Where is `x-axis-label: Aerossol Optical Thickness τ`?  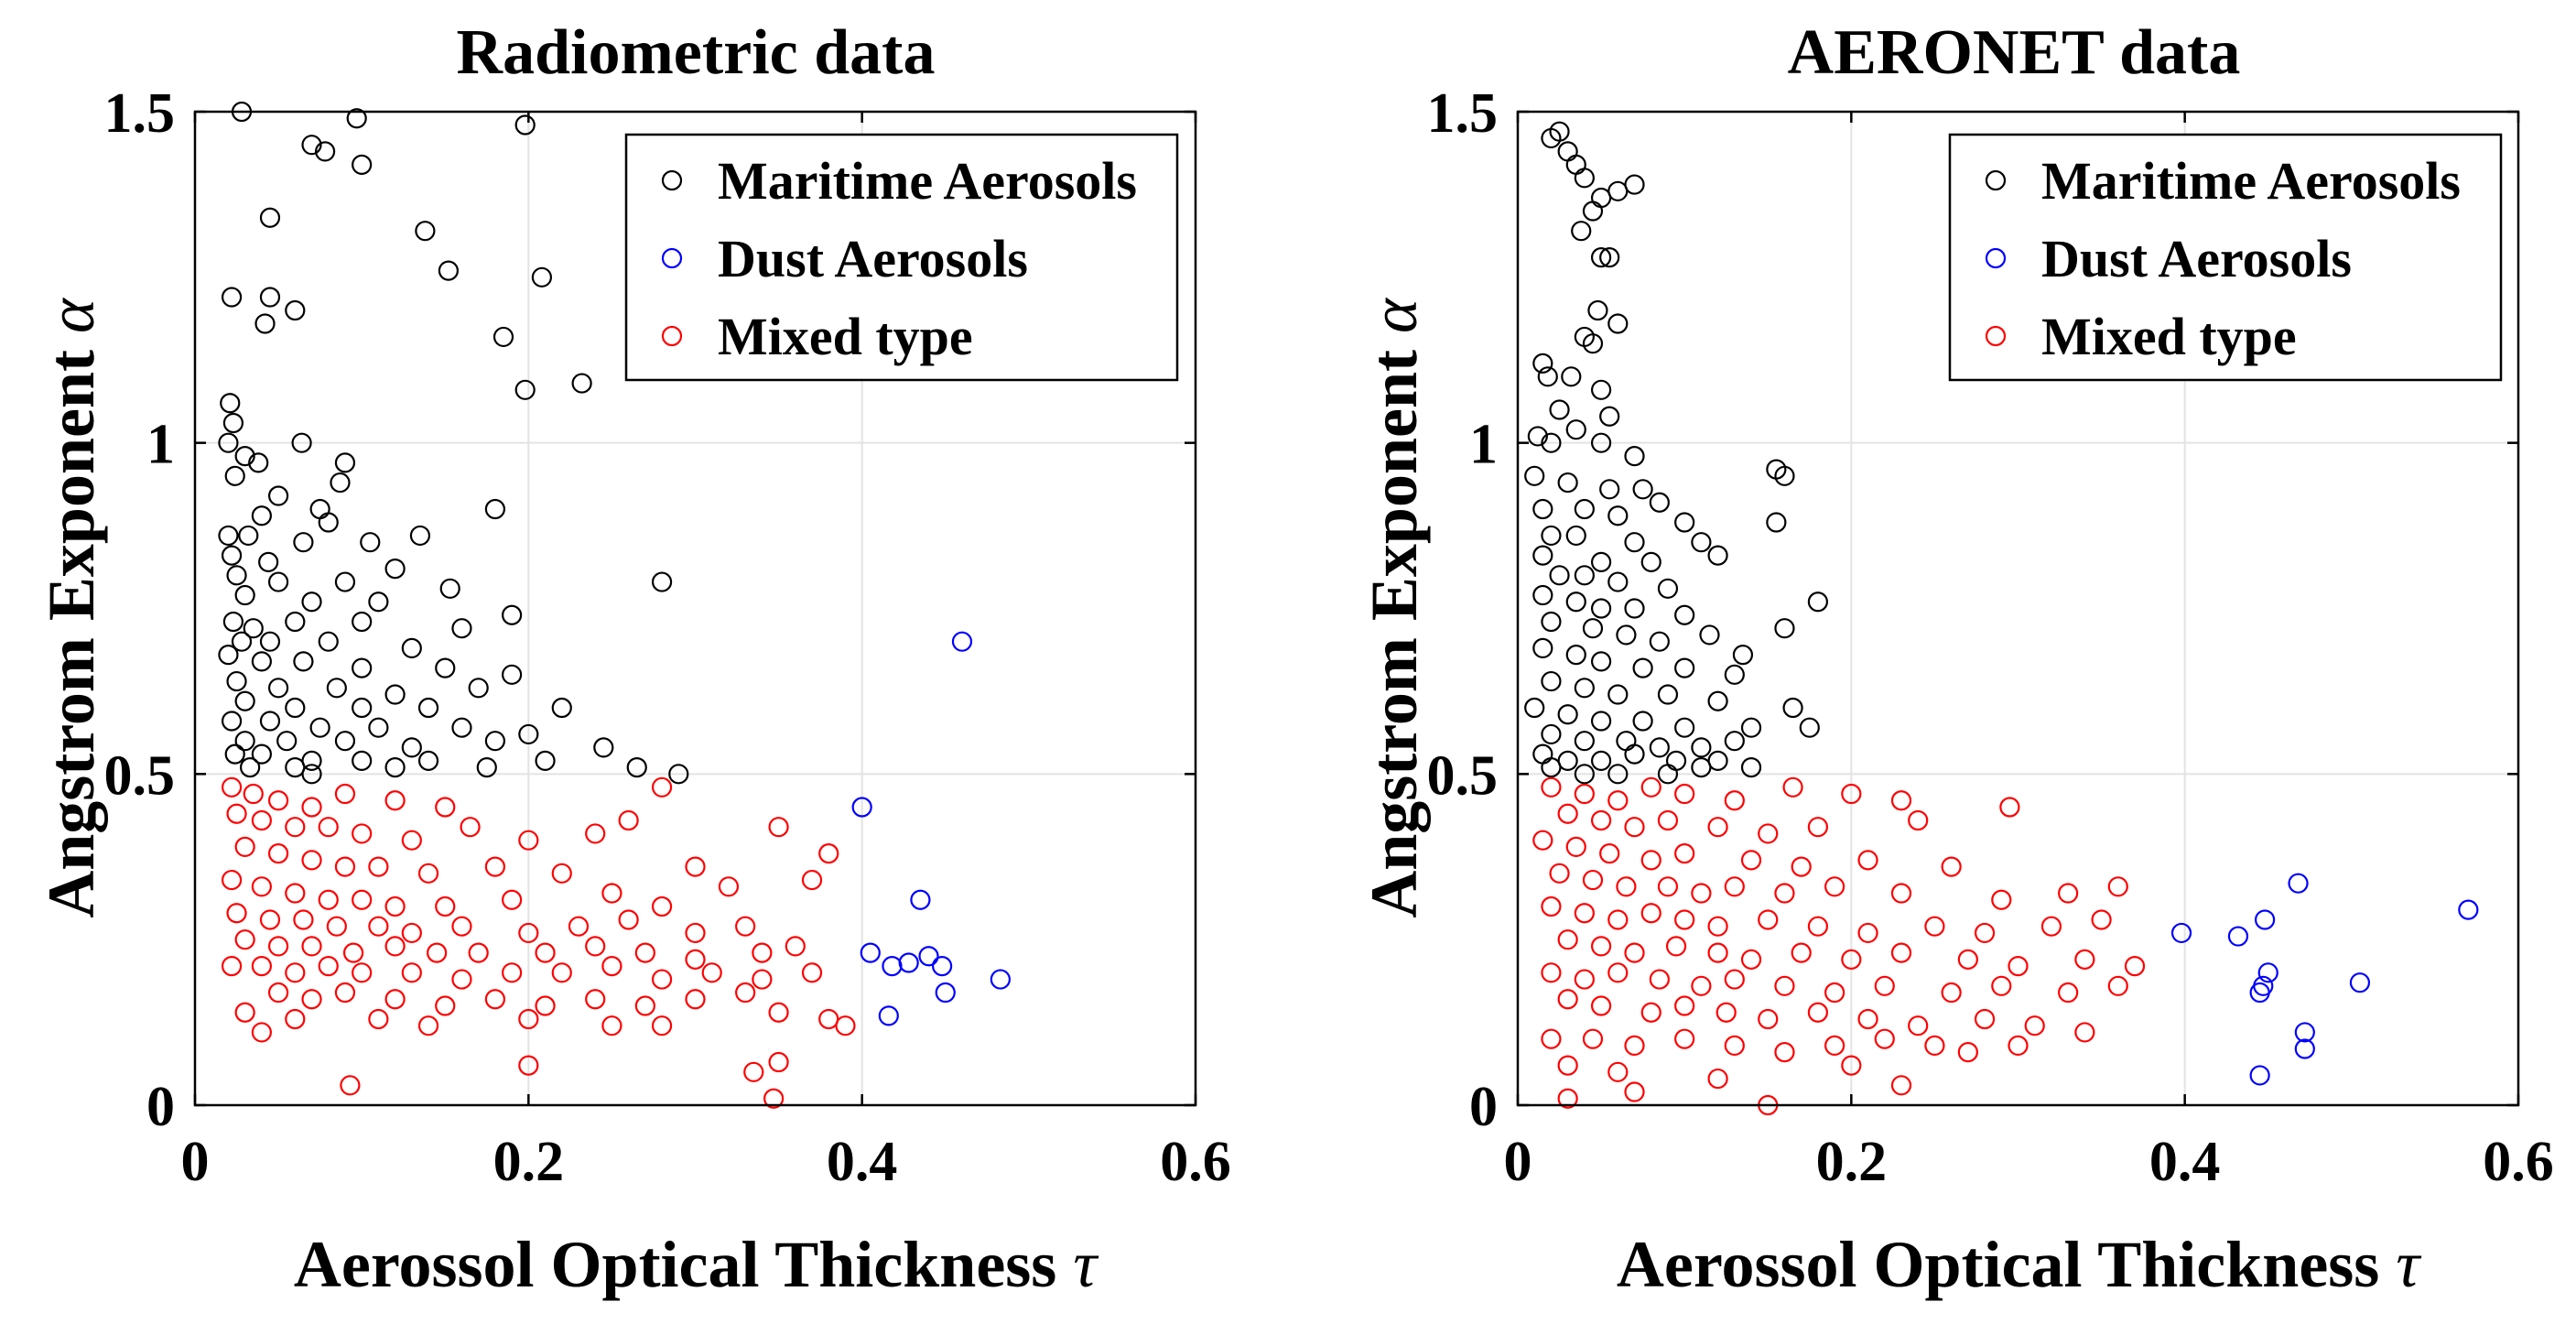
x-axis-label: Aerossol Optical Thickness τ is located at coordinates (696, 1264).